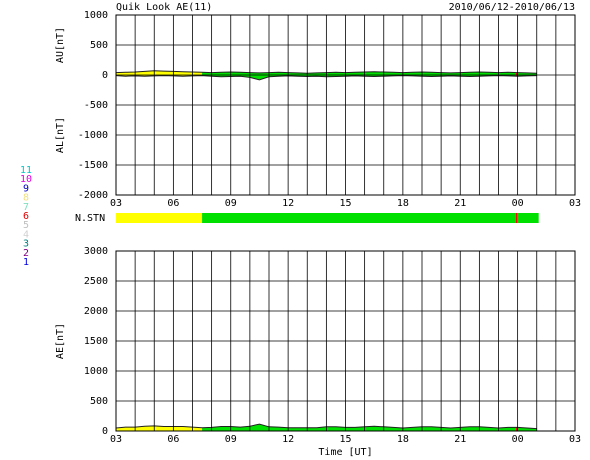 The width and height of the screenshot is (590, 460). What do you see at coordinates (60, 135) in the screenshot?
I see `y-axis-label: AL[nT]` at bounding box center [60, 135].